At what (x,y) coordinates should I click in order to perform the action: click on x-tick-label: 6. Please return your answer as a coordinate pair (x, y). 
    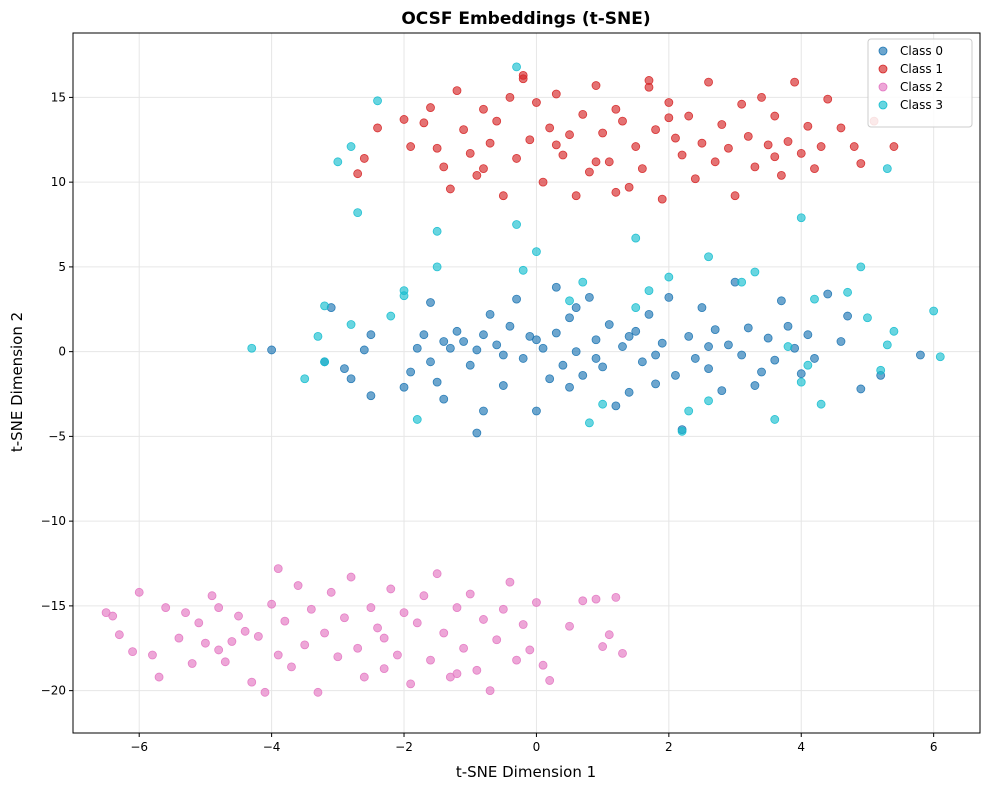
    Looking at the image, I should click on (934, 747).